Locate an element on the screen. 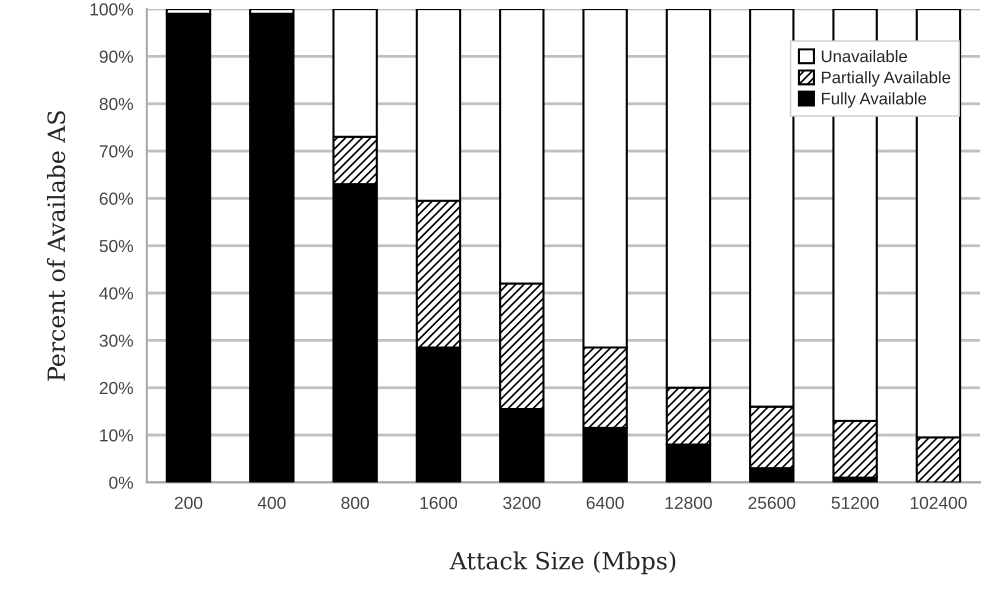 The image size is (992, 603). y-tick-label: 30% is located at coordinates (117, 340).